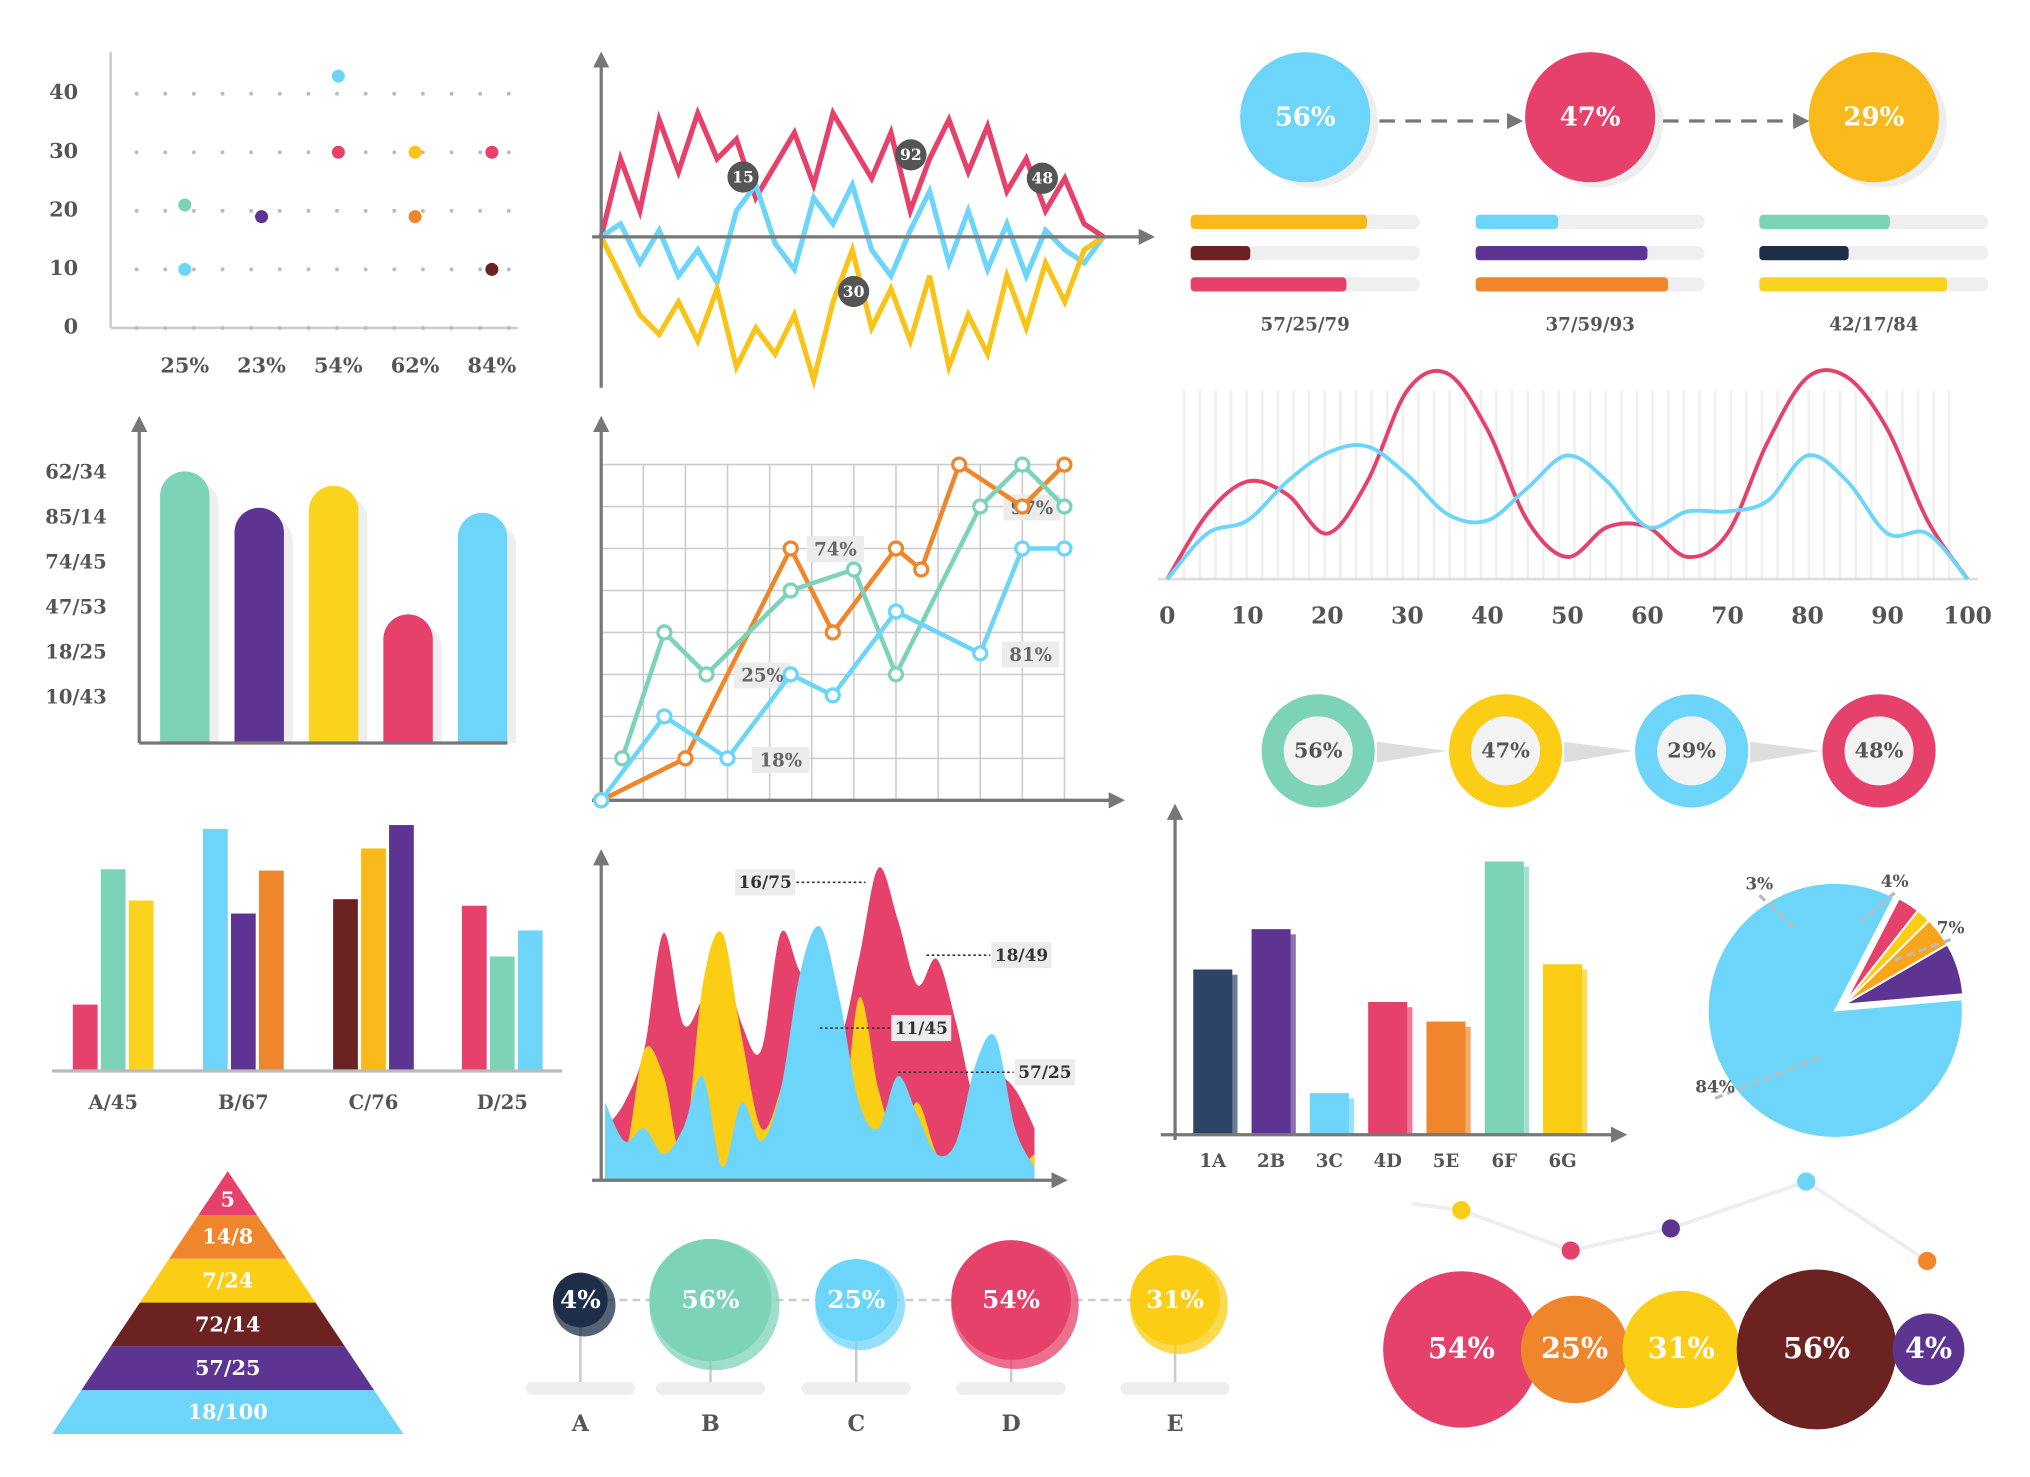 The image size is (2030, 1477). What do you see at coordinates (1487, 615) in the screenshot?
I see `x-tick-label: 40` at bounding box center [1487, 615].